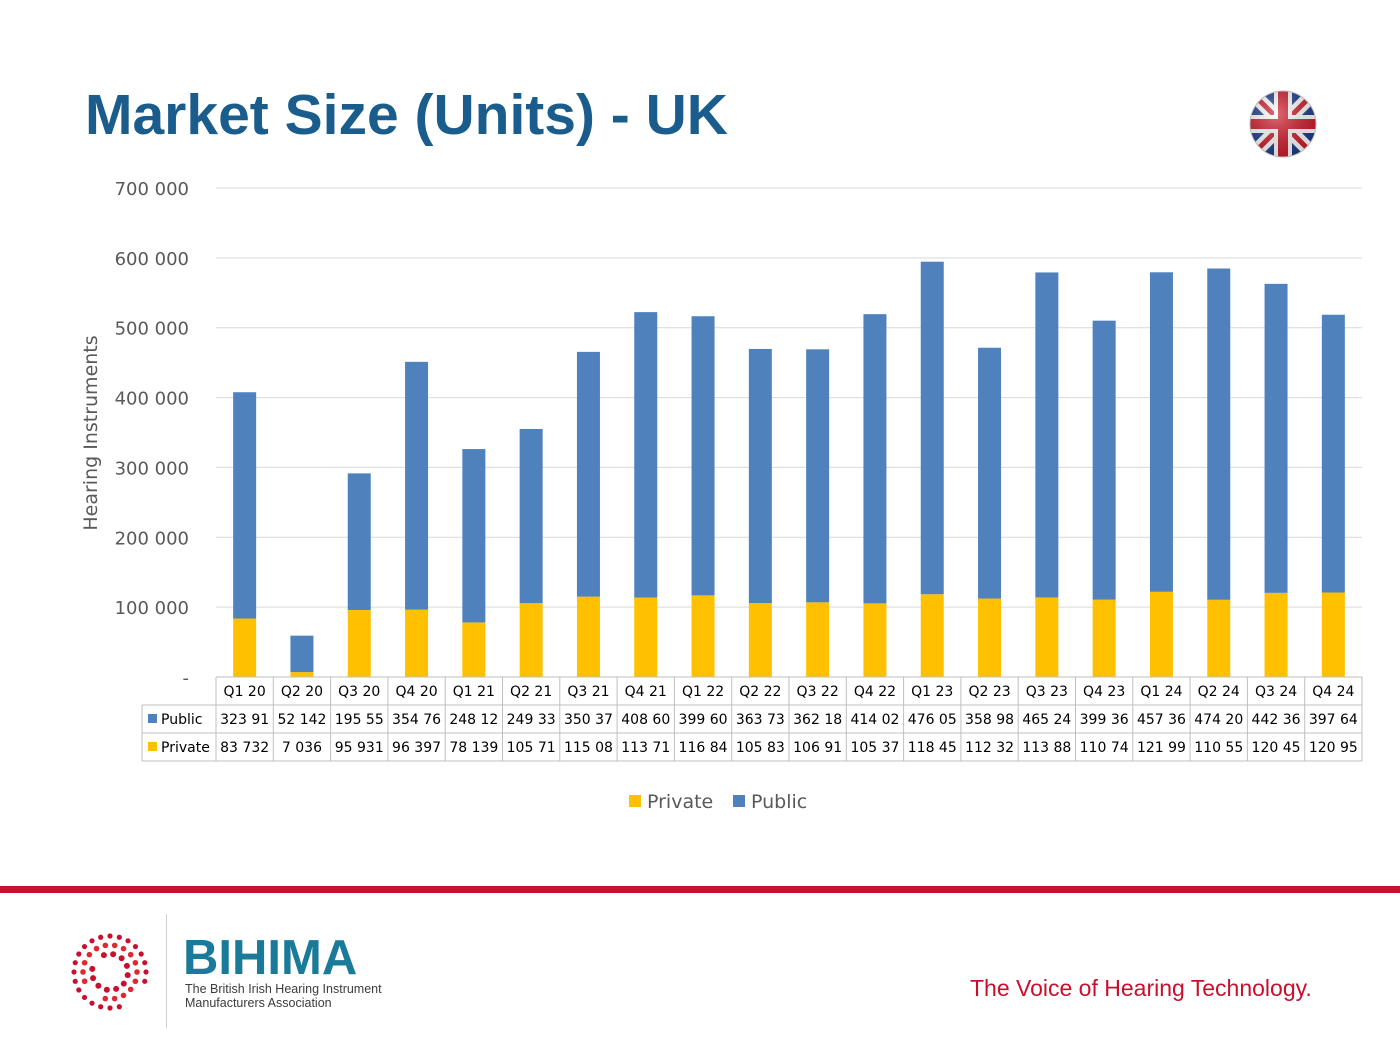 This screenshot has height=1046, width=1400. What do you see at coordinates (152, 538) in the screenshot?
I see `y-tick-label: 200 000` at bounding box center [152, 538].